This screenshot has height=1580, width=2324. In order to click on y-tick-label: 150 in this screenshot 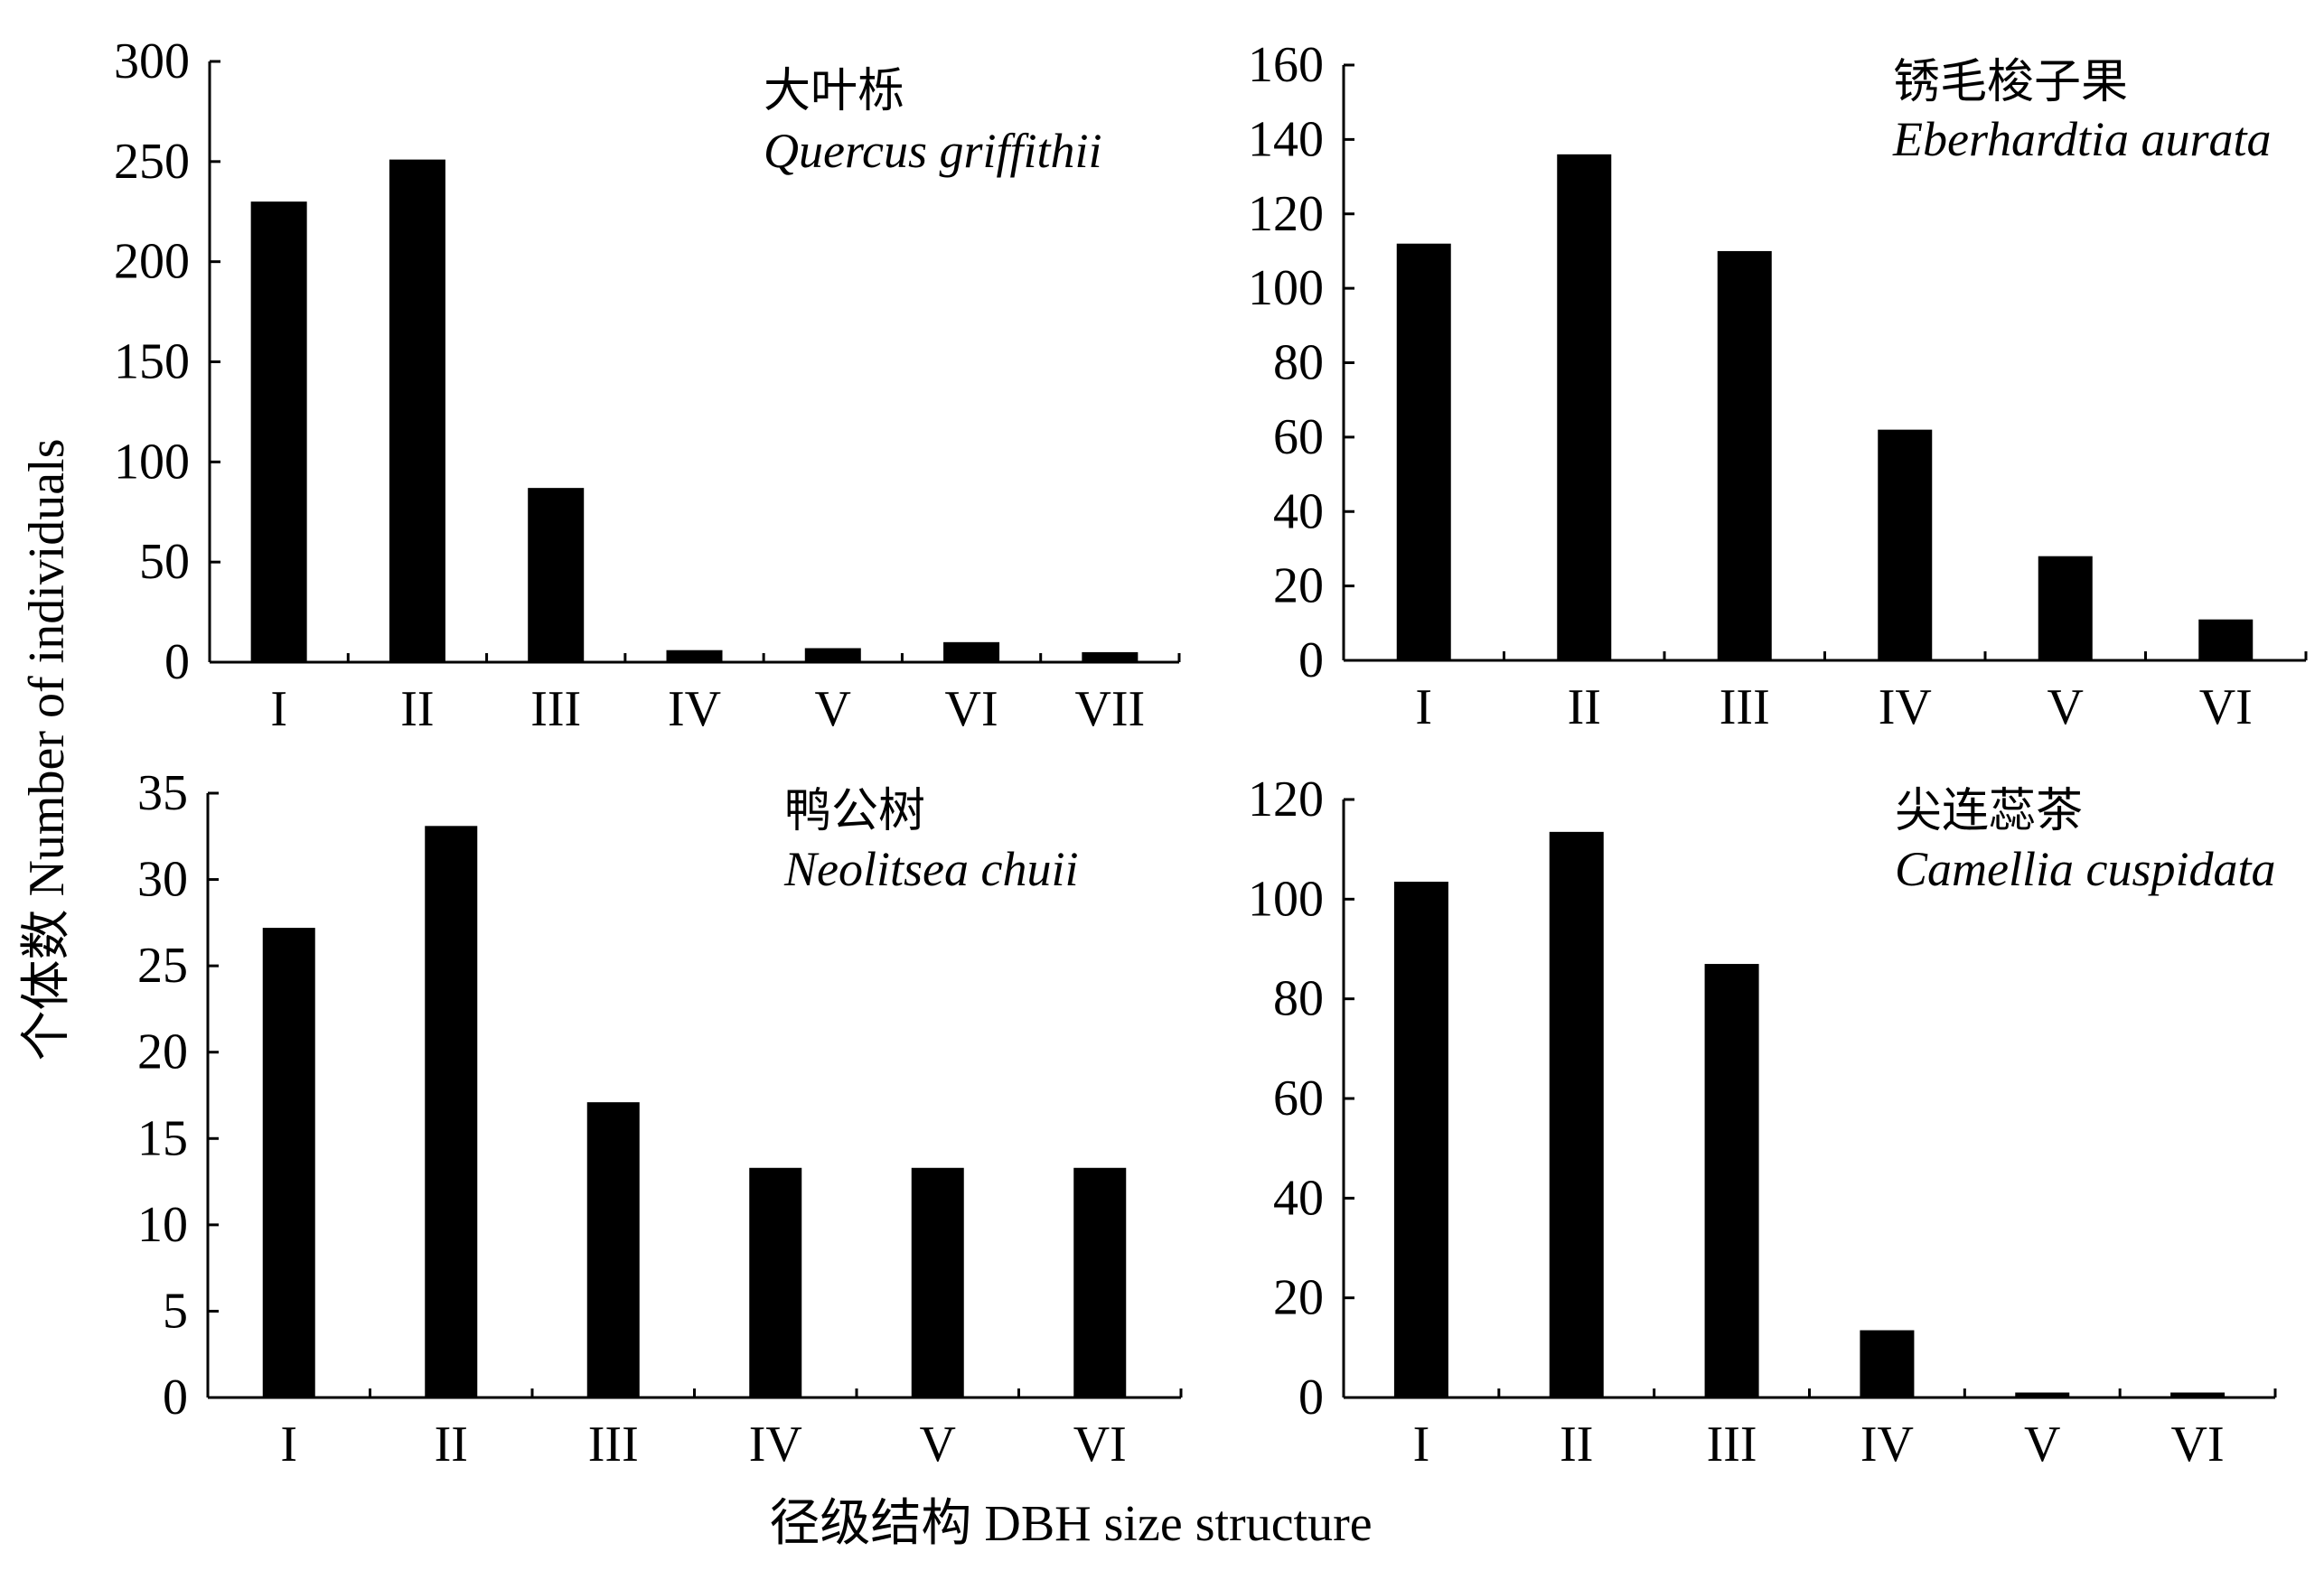, I will do `click(152, 362)`.